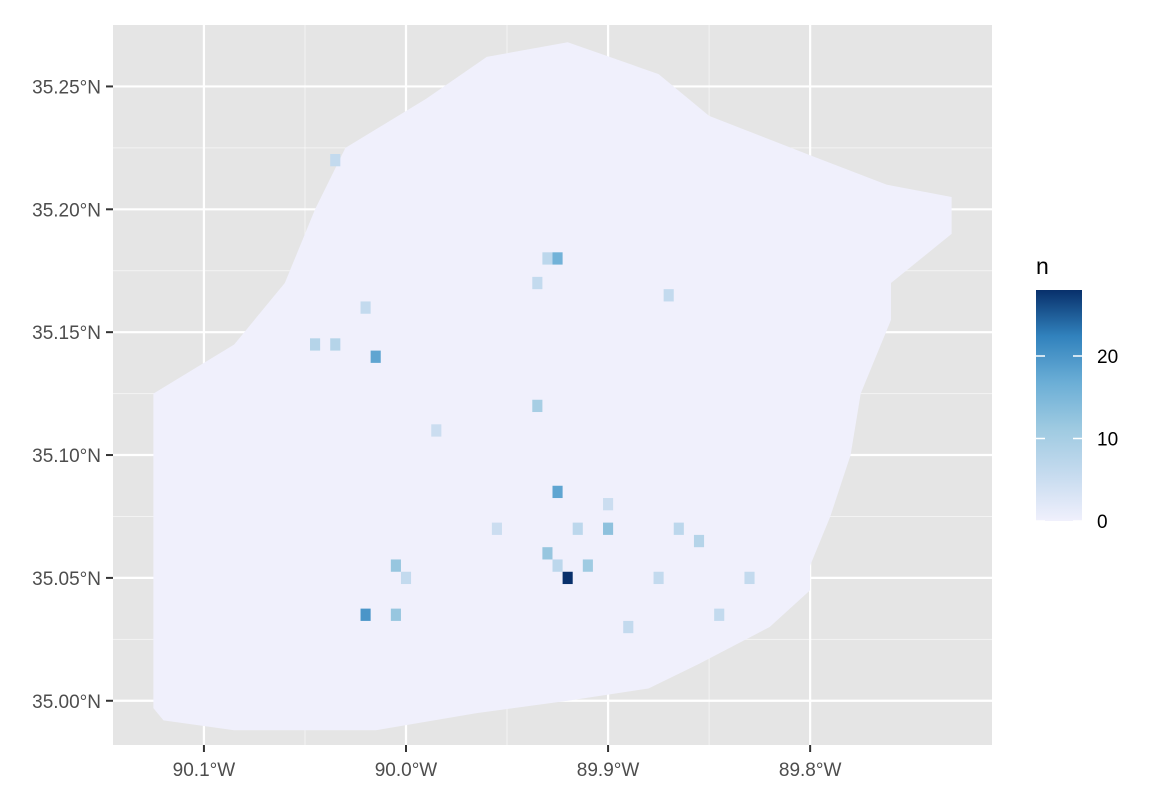 Image resolution: width=1152 pixels, height=806 pixels. I want to click on legend-title: n, so click(1042, 266).